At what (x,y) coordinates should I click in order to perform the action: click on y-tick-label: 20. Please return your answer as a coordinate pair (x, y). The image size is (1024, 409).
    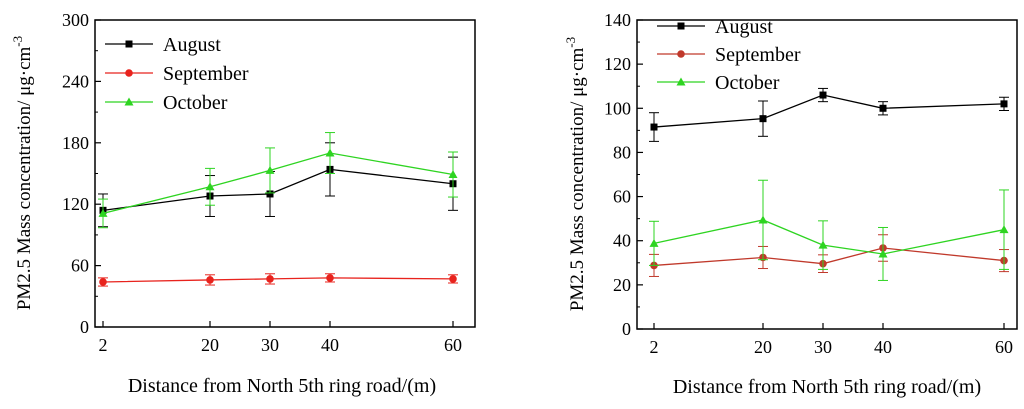
    Looking at the image, I should click on (622, 285).